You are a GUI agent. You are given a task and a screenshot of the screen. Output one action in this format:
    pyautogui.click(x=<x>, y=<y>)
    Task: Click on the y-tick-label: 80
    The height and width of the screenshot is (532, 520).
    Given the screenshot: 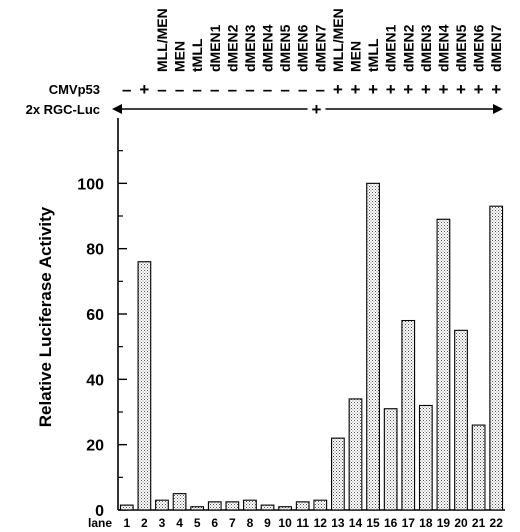 What is the action you would take?
    pyautogui.click(x=95, y=250)
    